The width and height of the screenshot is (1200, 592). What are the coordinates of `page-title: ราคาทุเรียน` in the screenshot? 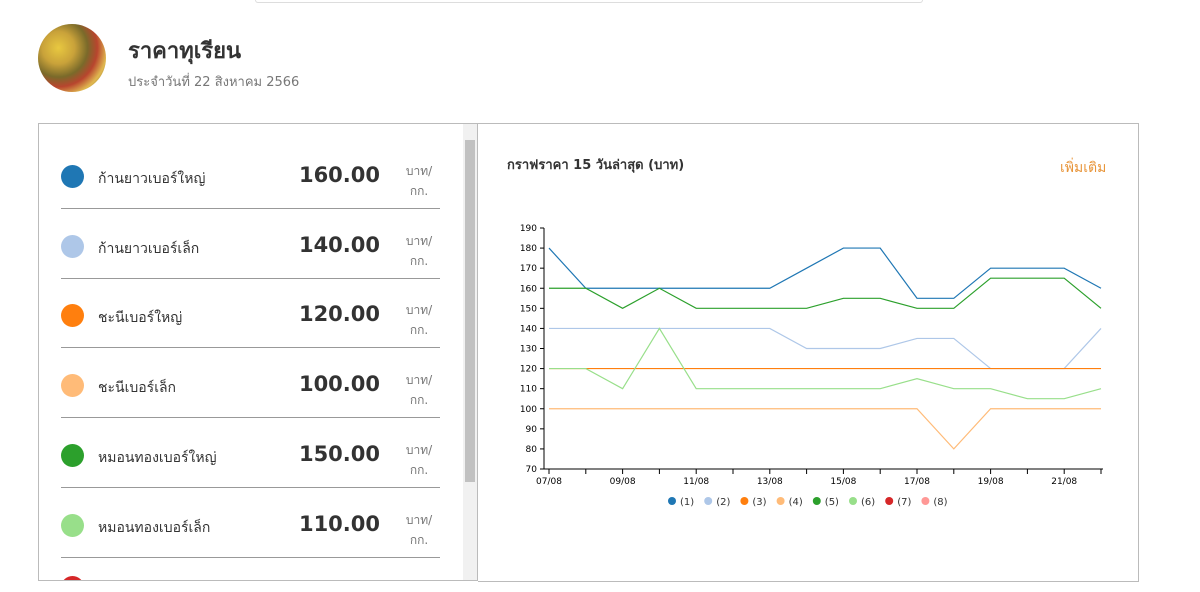 It's located at (185, 51).